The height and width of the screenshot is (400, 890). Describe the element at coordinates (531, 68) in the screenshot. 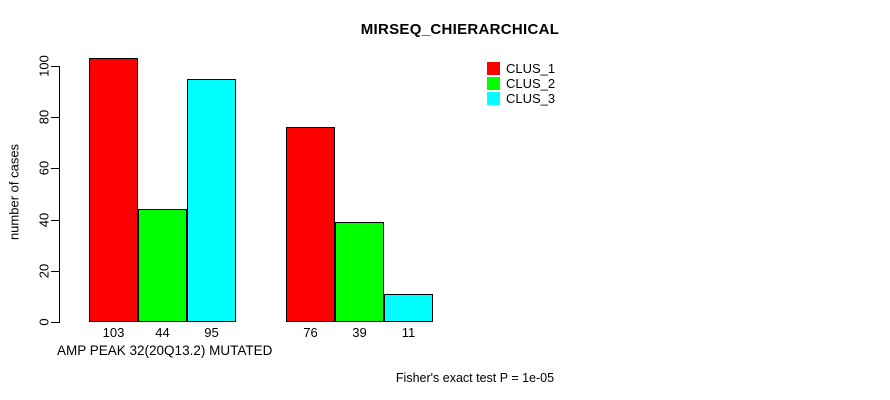

I see `legend-label: CLUS_1` at that location.